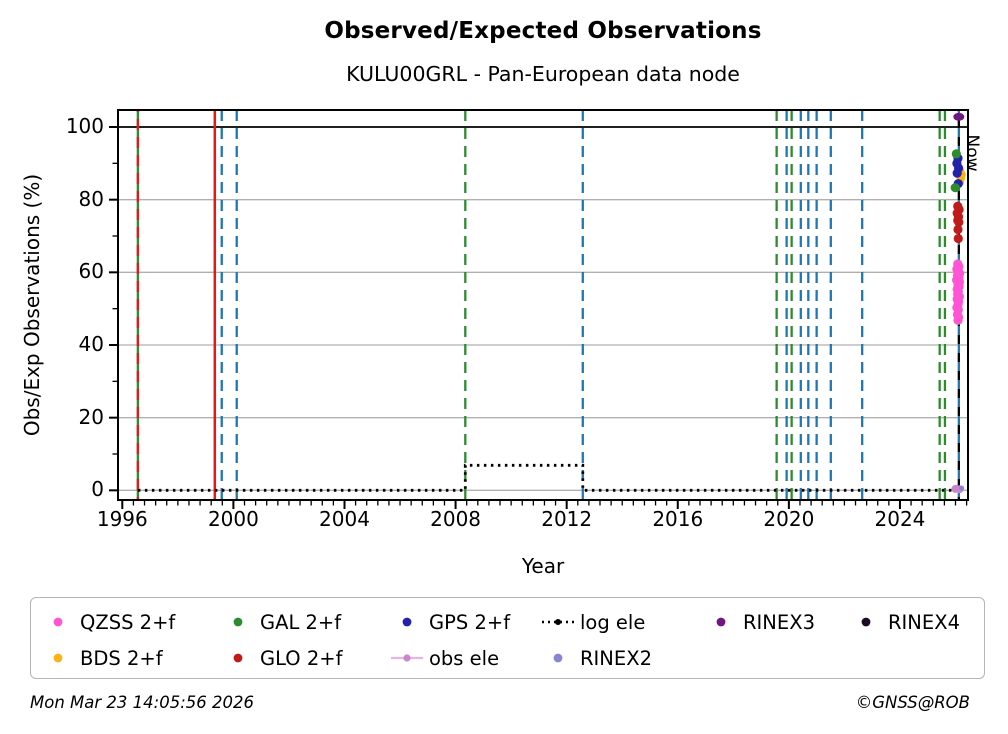 The height and width of the screenshot is (734, 1008). Describe the element at coordinates (900, 519) in the screenshot. I see `x-tick-label: 2024` at that location.